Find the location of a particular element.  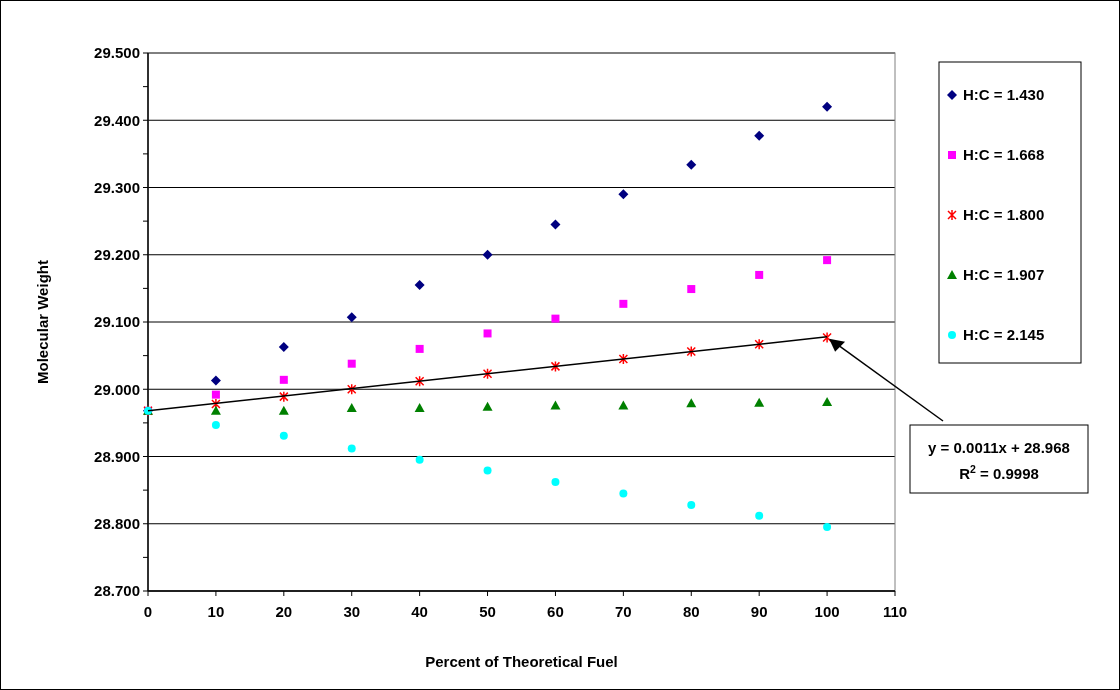

legend-label: H:C = 1.907 is located at coordinates (1004, 275).